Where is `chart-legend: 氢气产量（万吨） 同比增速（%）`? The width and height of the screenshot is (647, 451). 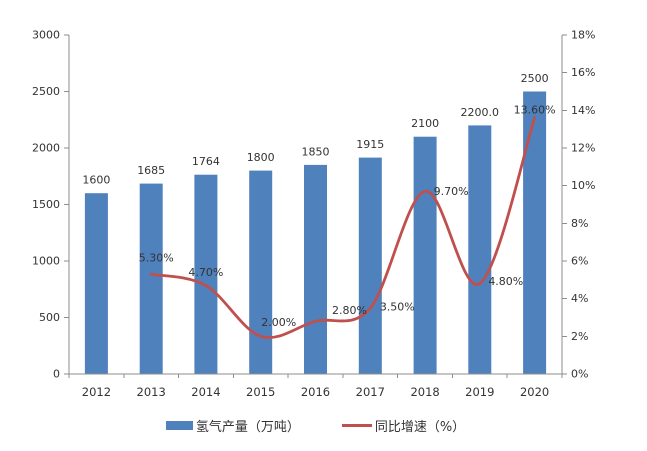
chart-legend: 氢气产量（万吨） 同比增速（%） is located at coordinates (315, 425).